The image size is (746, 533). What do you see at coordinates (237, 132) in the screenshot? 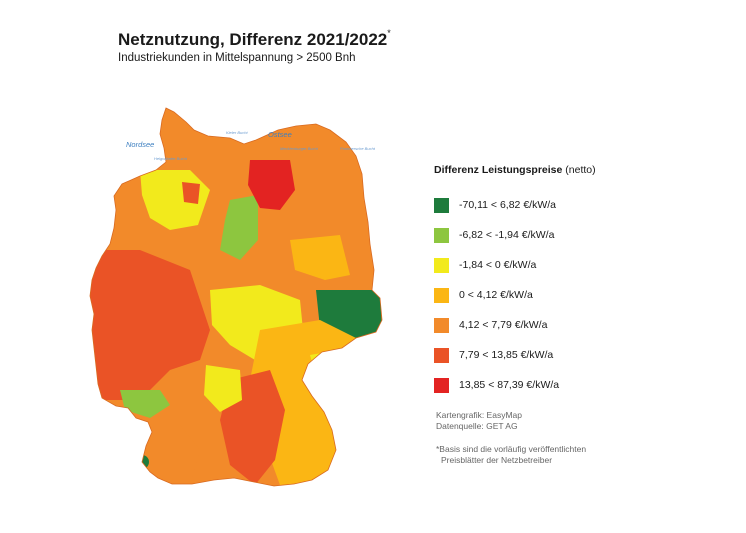
I see `label-kieler-bucht: Kieler Bucht` at bounding box center [237, 132].